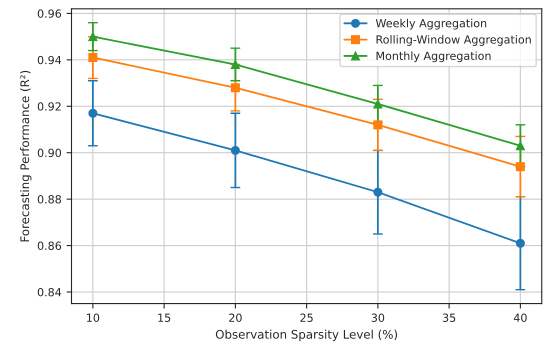 Image resolution: width=550 pixels, height=351 pixels. I want to click on y-tick-label: 0.90, so click(50, 153).